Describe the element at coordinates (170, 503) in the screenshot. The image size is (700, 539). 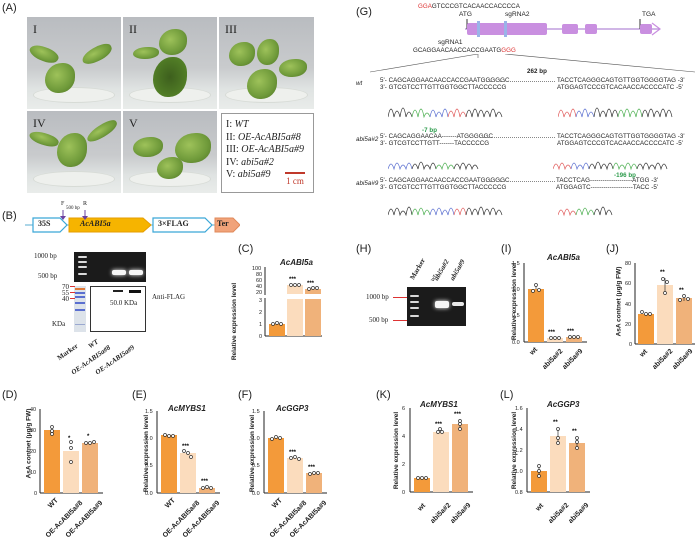
I see `x-label-e-wt: WT` at that location.